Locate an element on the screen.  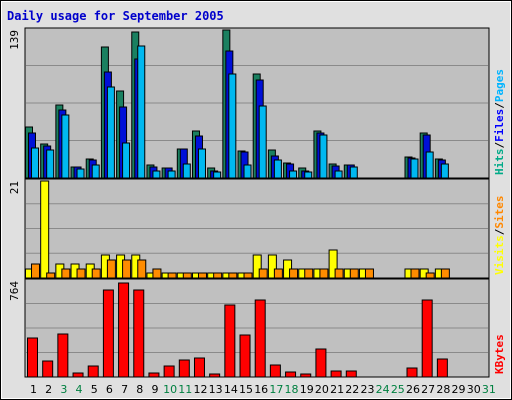
day-label: 30 is located at coordinates (474, 389).